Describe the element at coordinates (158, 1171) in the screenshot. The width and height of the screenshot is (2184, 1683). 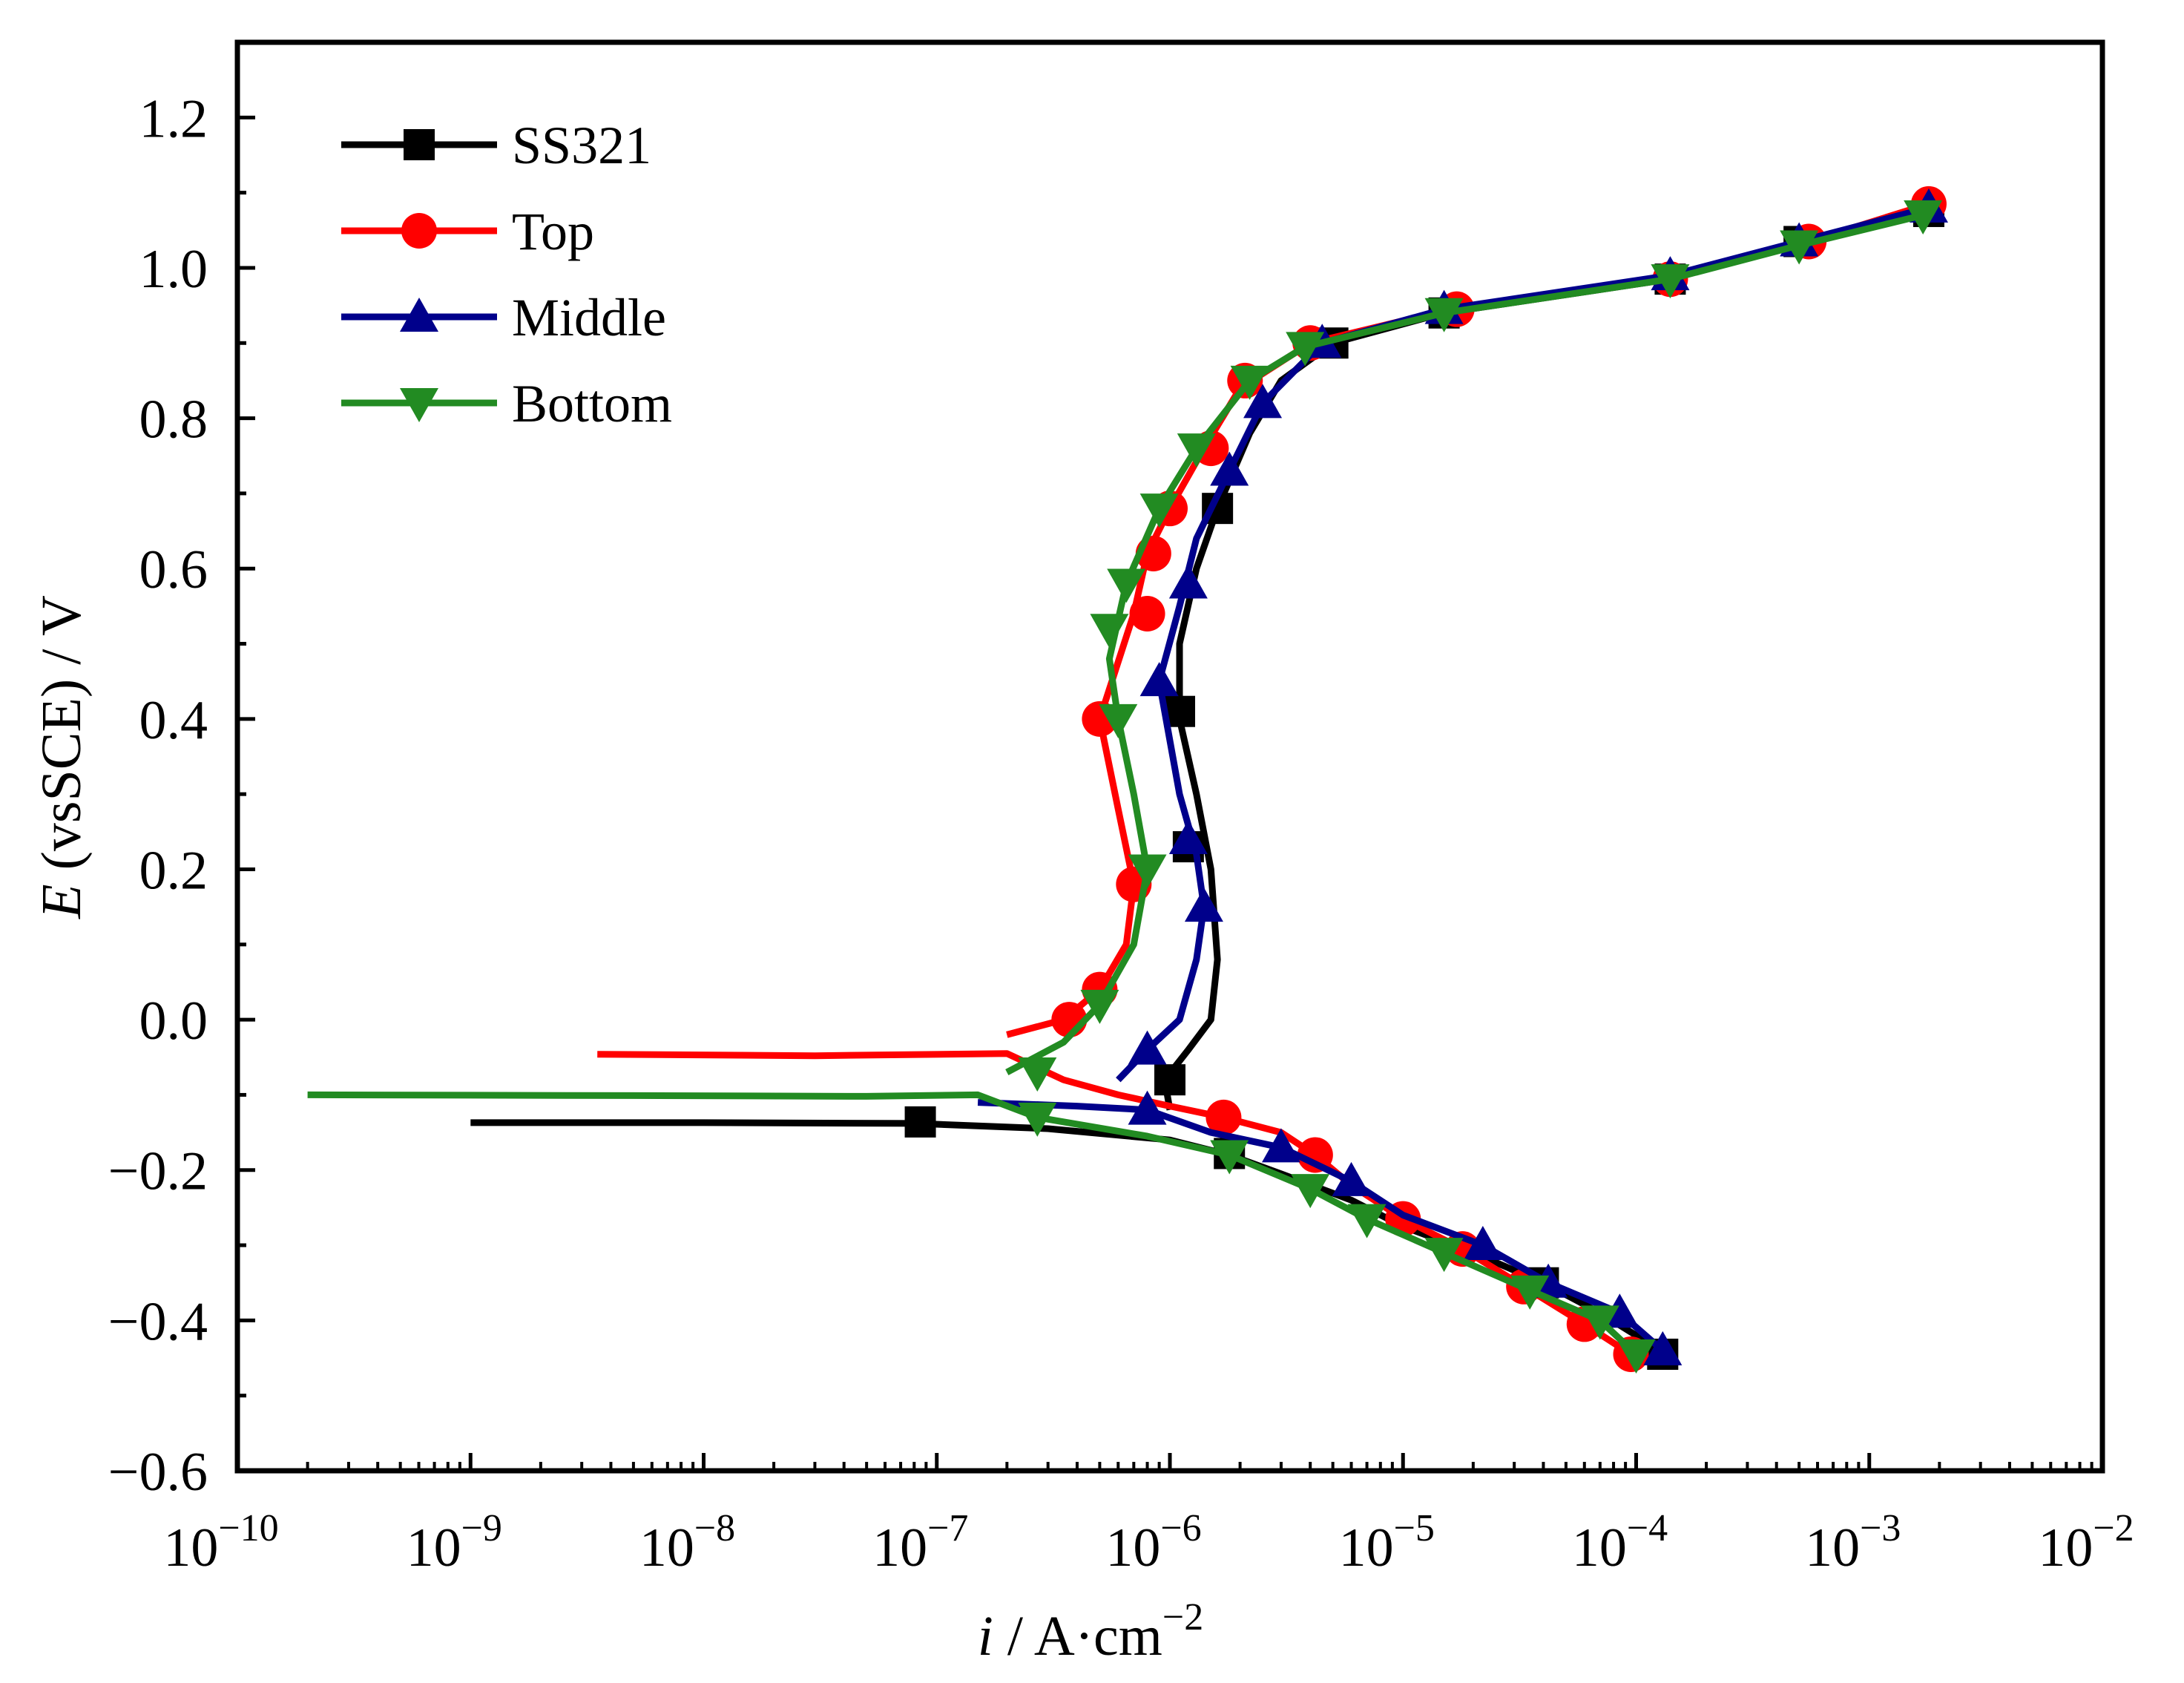
I see `y-tick-label: −0.2` at that location.